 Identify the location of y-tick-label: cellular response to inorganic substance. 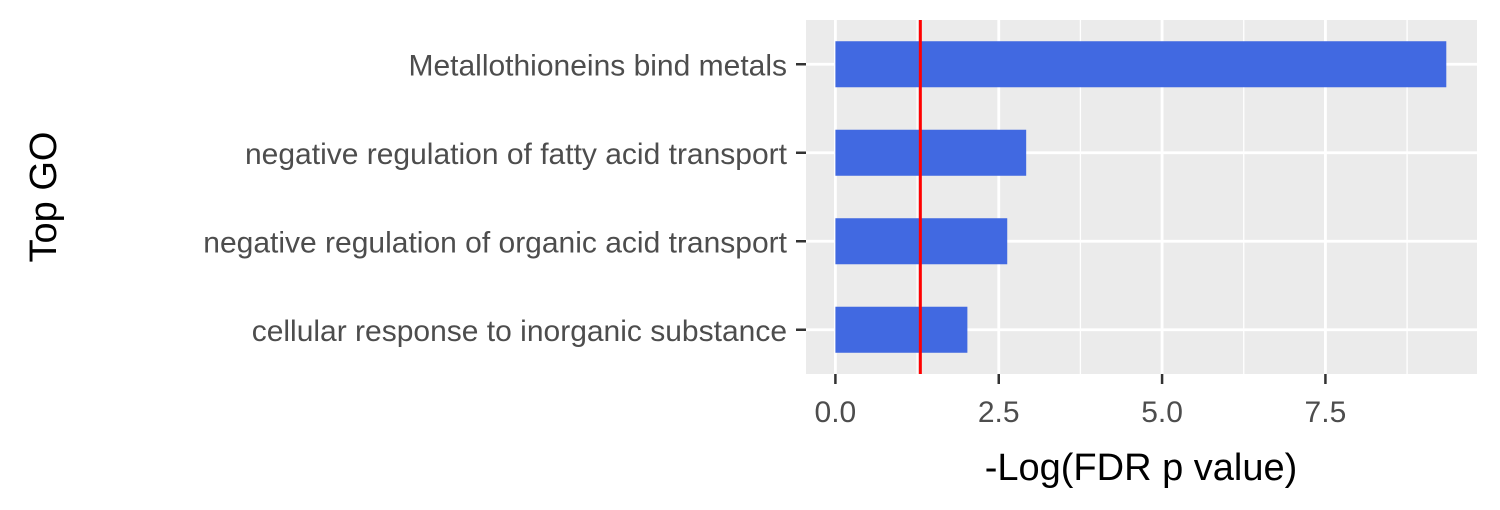
(519, 331).